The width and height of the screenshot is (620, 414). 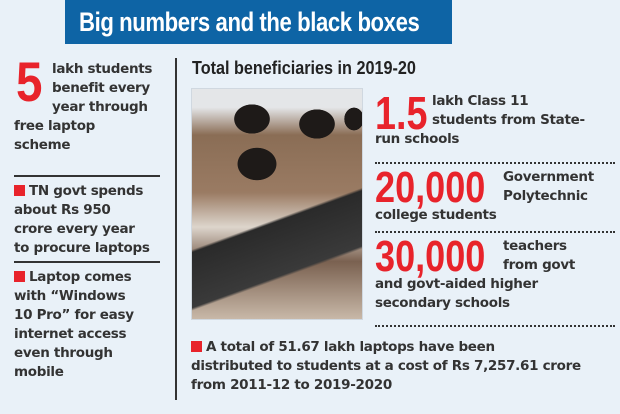 I want to click on infographic-title-banner: Big numbers and the black boxes, so click(x=258, y=22).